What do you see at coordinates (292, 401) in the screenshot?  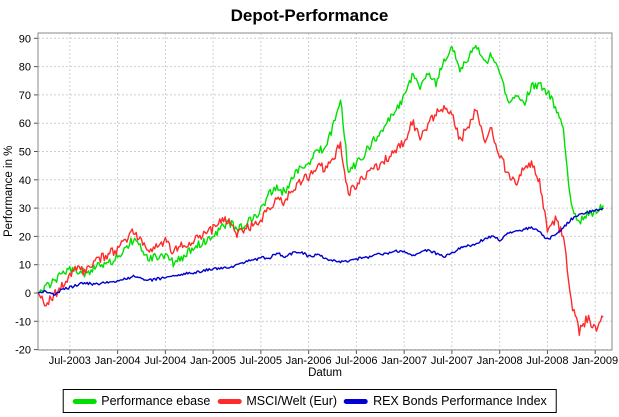 I see `legend-label: MSCI/Welt (Eur)` at bounding box center [292, 401].